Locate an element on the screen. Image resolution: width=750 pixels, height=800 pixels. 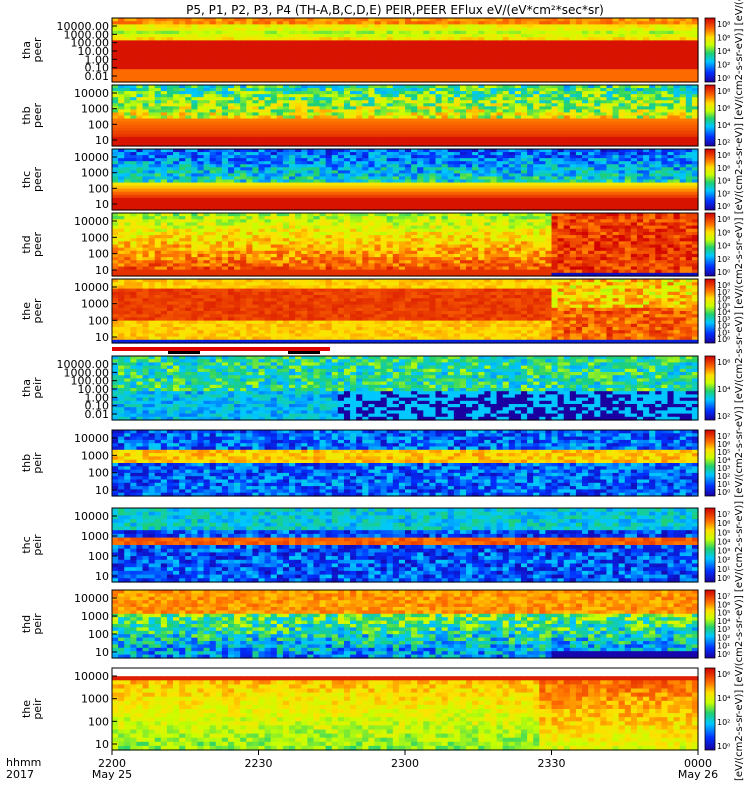
y-tick-label: 10000.00 is located at coordinates (83, 26).